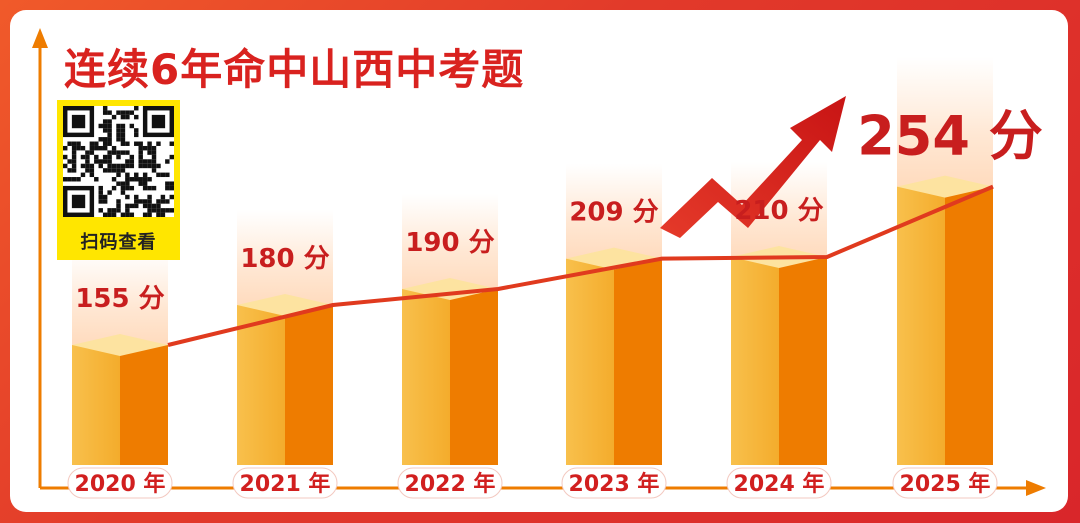 The image size is (1080, 523). I want to click on tick-label: 2024 年, so click(779, 484).